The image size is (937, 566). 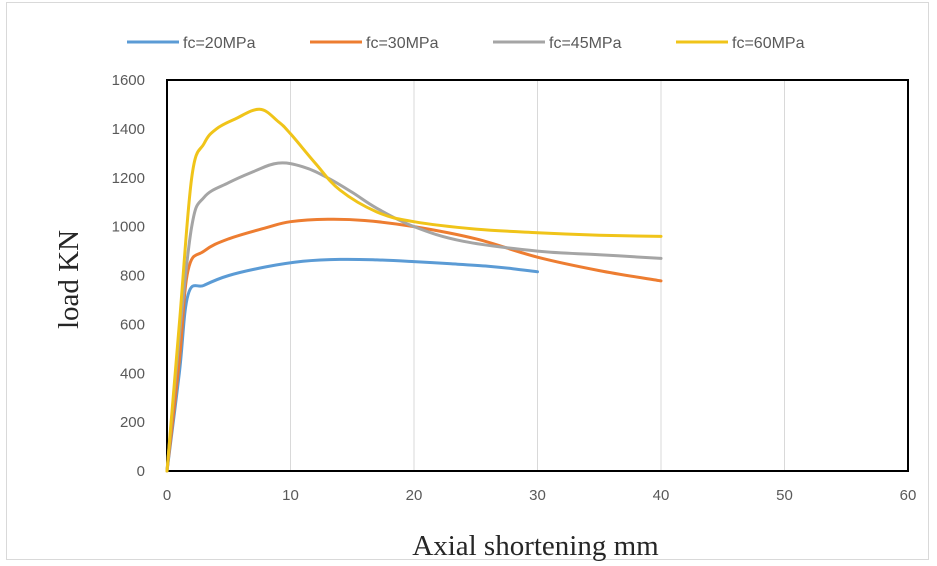 What do you see at coordinates (219, 43) in the screenshot?
I see `legend-label: fc=20MPa` at bounding box center [219, 43].